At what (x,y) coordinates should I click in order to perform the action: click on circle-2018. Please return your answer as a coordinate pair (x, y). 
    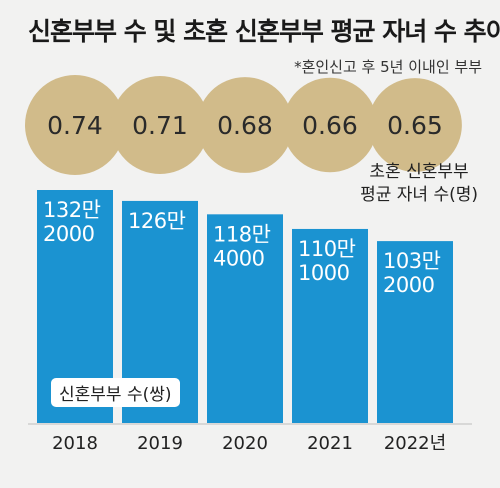
    Looking at the image, I should click on (75, 125).